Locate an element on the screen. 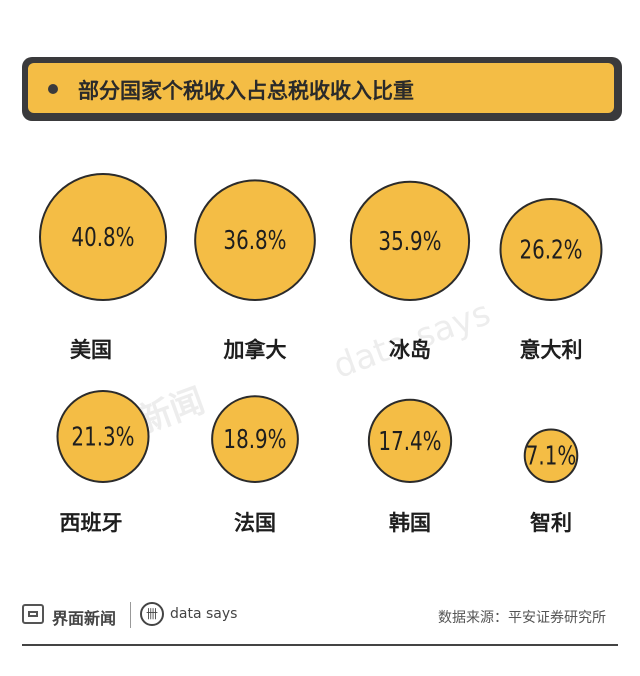  bubble-加拿大 is located at coordinates (255, 240).